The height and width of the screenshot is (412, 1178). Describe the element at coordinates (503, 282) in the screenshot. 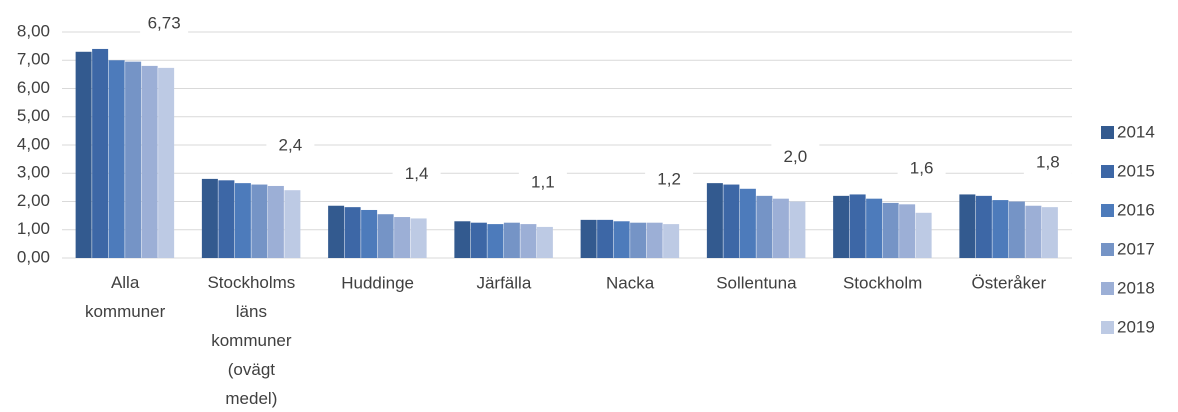

I see `x-tick-label: Järfälla` at that location.